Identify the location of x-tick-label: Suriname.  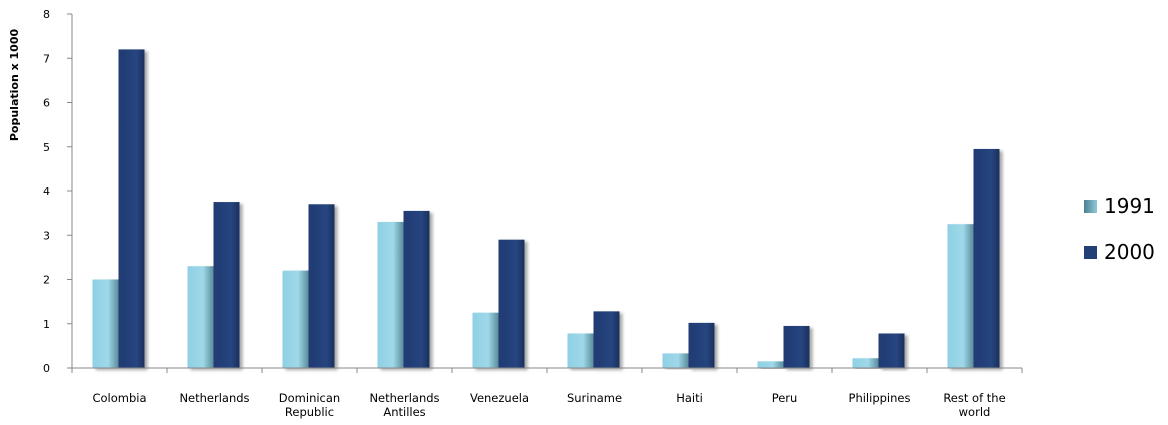
(594, 398).